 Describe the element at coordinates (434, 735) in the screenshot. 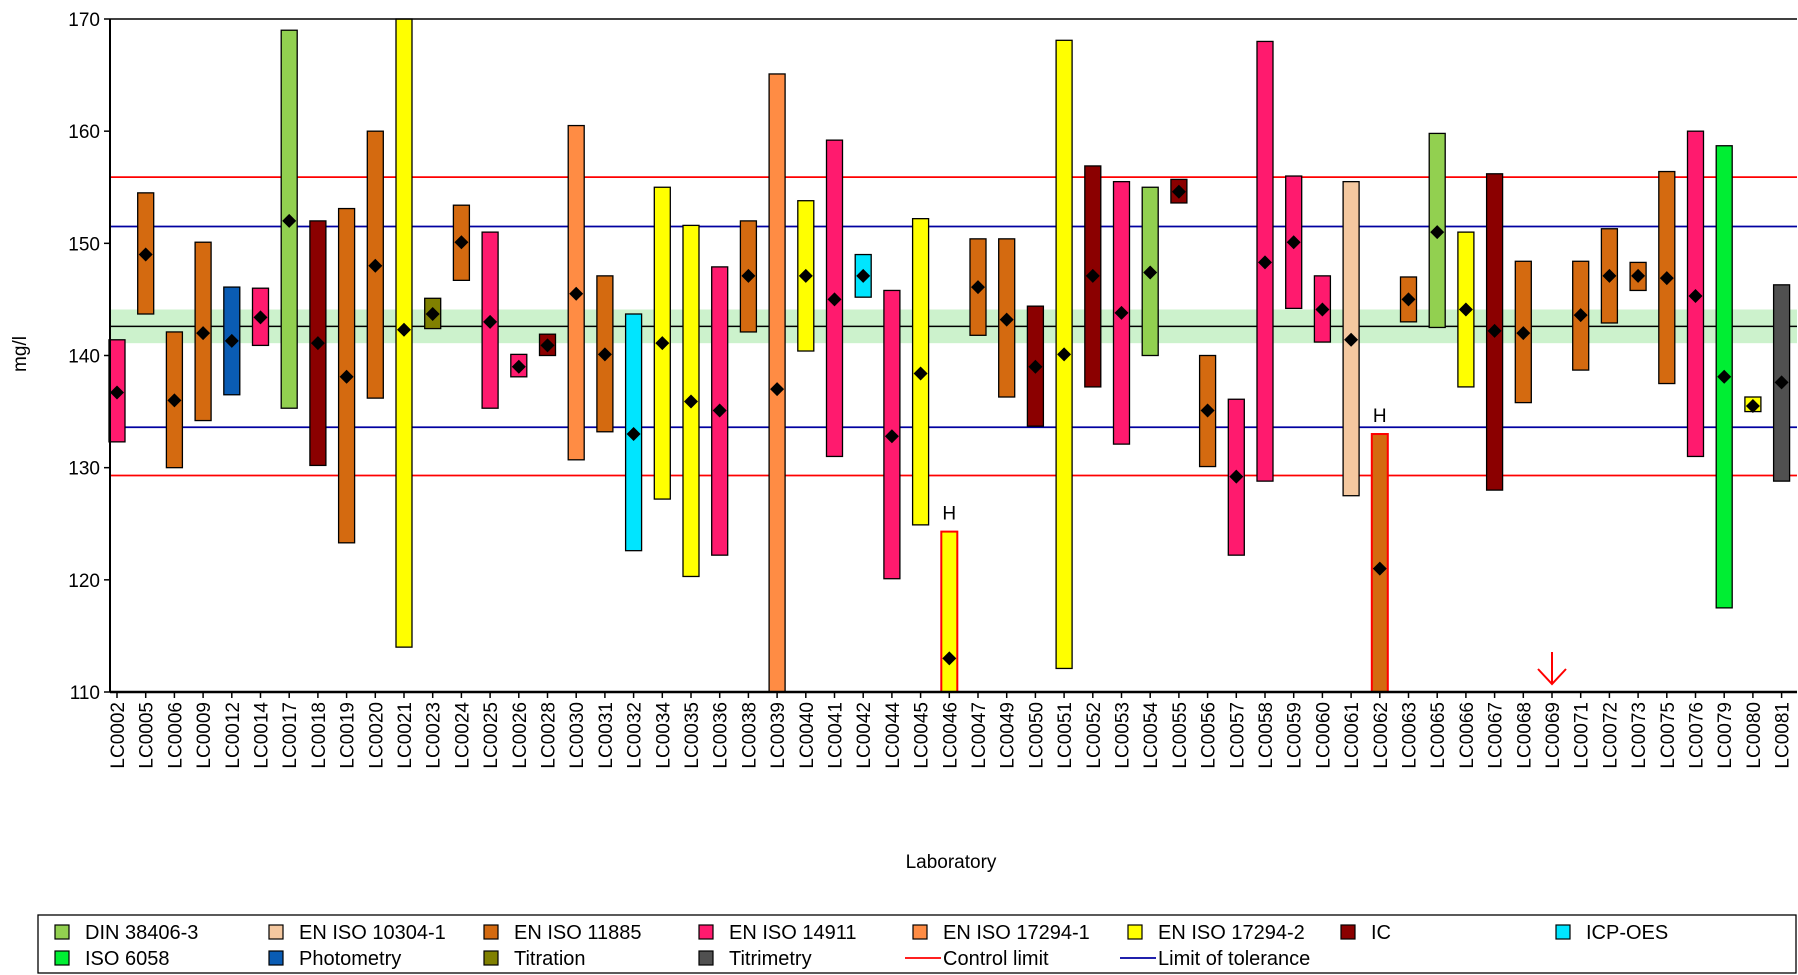

I see `x-tick-label-LC0023: LC0023` at that location.